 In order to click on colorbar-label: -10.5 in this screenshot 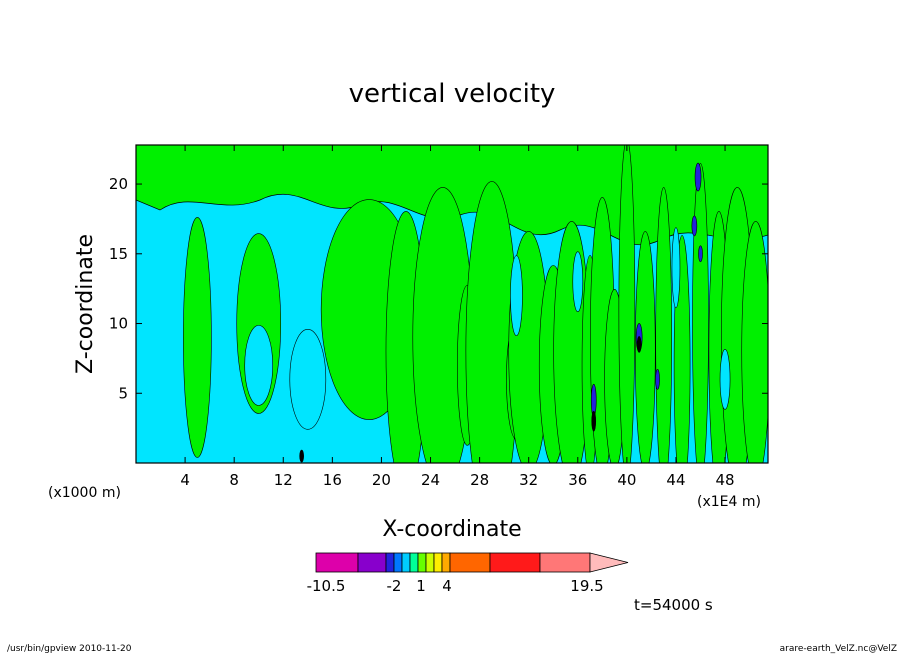, I will do `click(326, 586)`.